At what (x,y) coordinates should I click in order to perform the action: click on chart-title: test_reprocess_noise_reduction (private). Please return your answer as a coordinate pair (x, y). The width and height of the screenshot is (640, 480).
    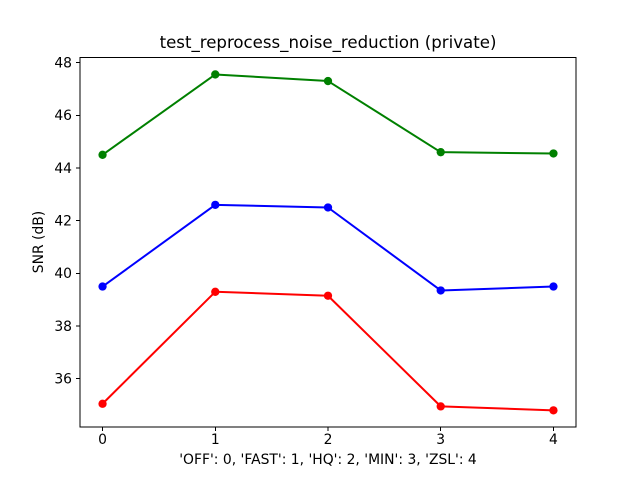
    Looking at the image, I should click on (328, 42).